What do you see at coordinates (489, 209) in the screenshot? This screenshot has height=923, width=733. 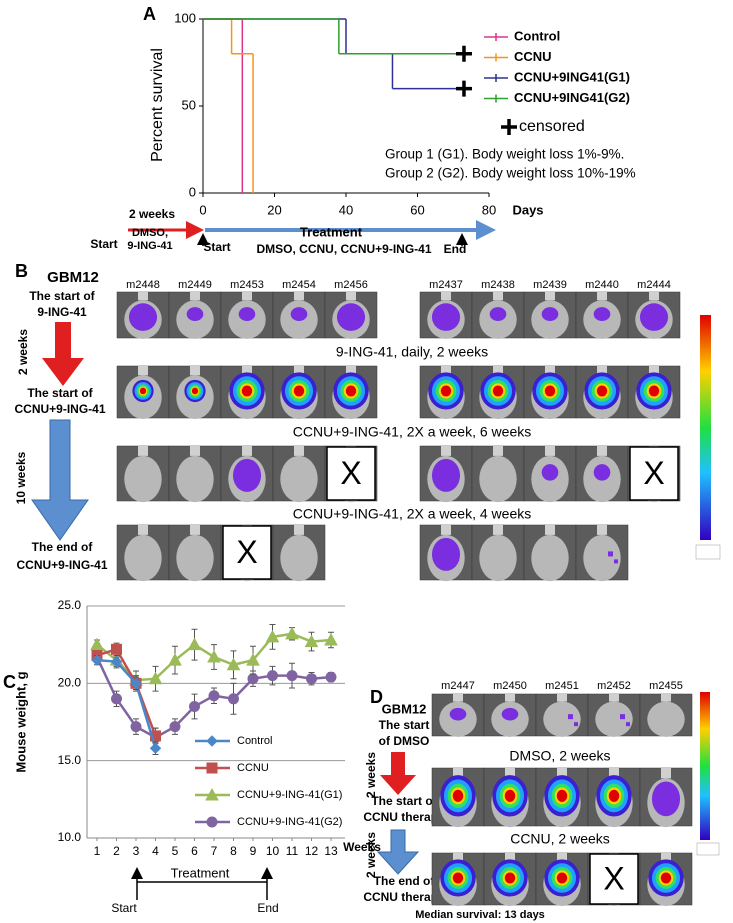 I see `x-tick-label: 80` at bounding box center [489, 209].